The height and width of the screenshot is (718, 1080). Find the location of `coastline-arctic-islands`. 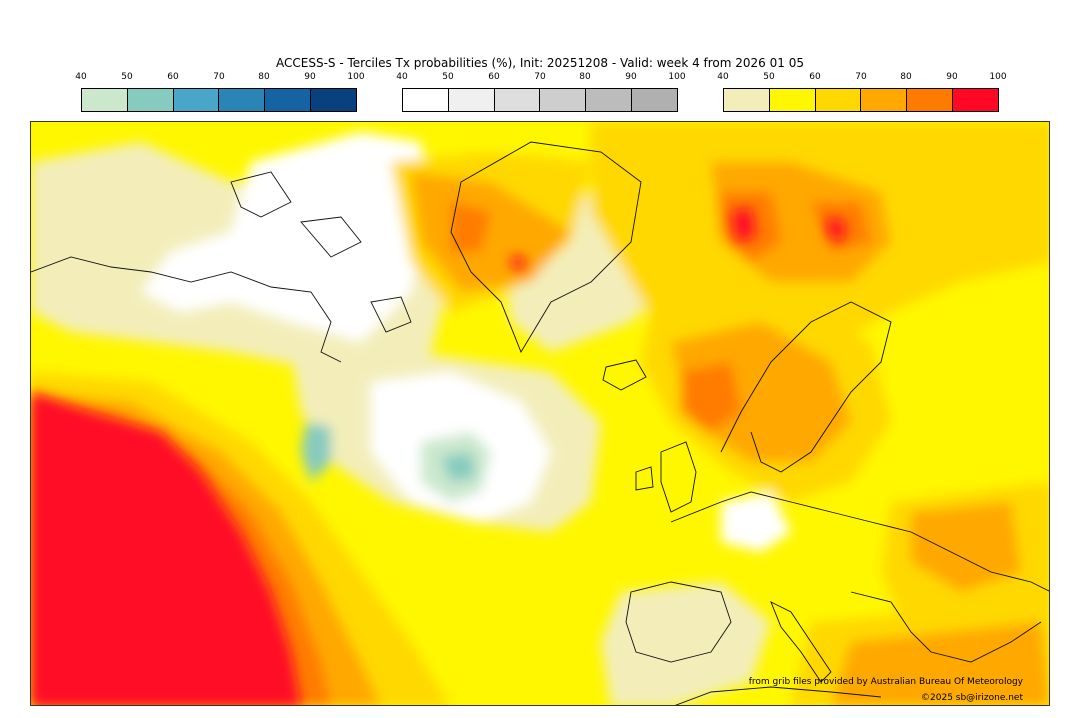

coastline-arctic-islands is located at coordinates (321, 252).